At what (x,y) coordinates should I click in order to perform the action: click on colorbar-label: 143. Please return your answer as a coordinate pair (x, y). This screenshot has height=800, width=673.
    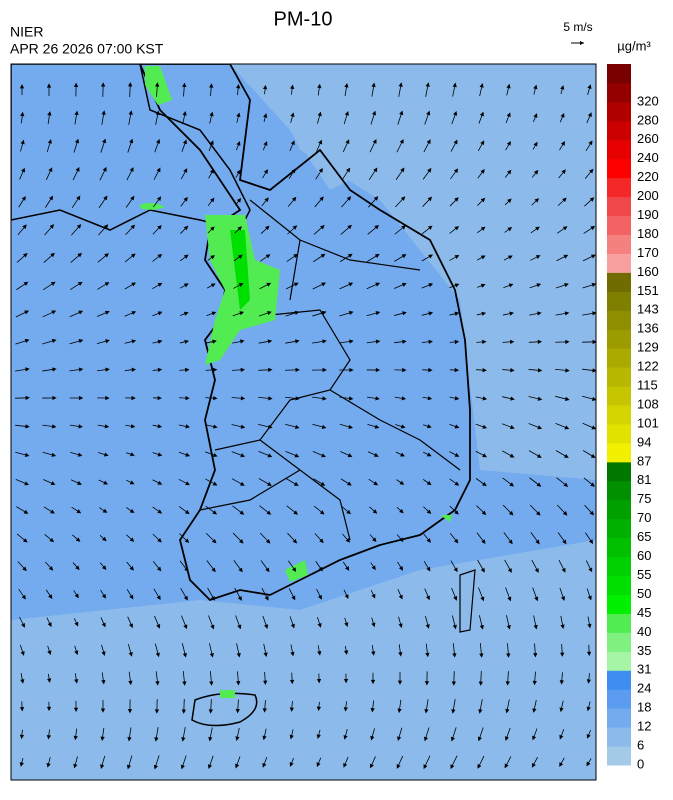
    Looking at the image, I should click on (648, 309).